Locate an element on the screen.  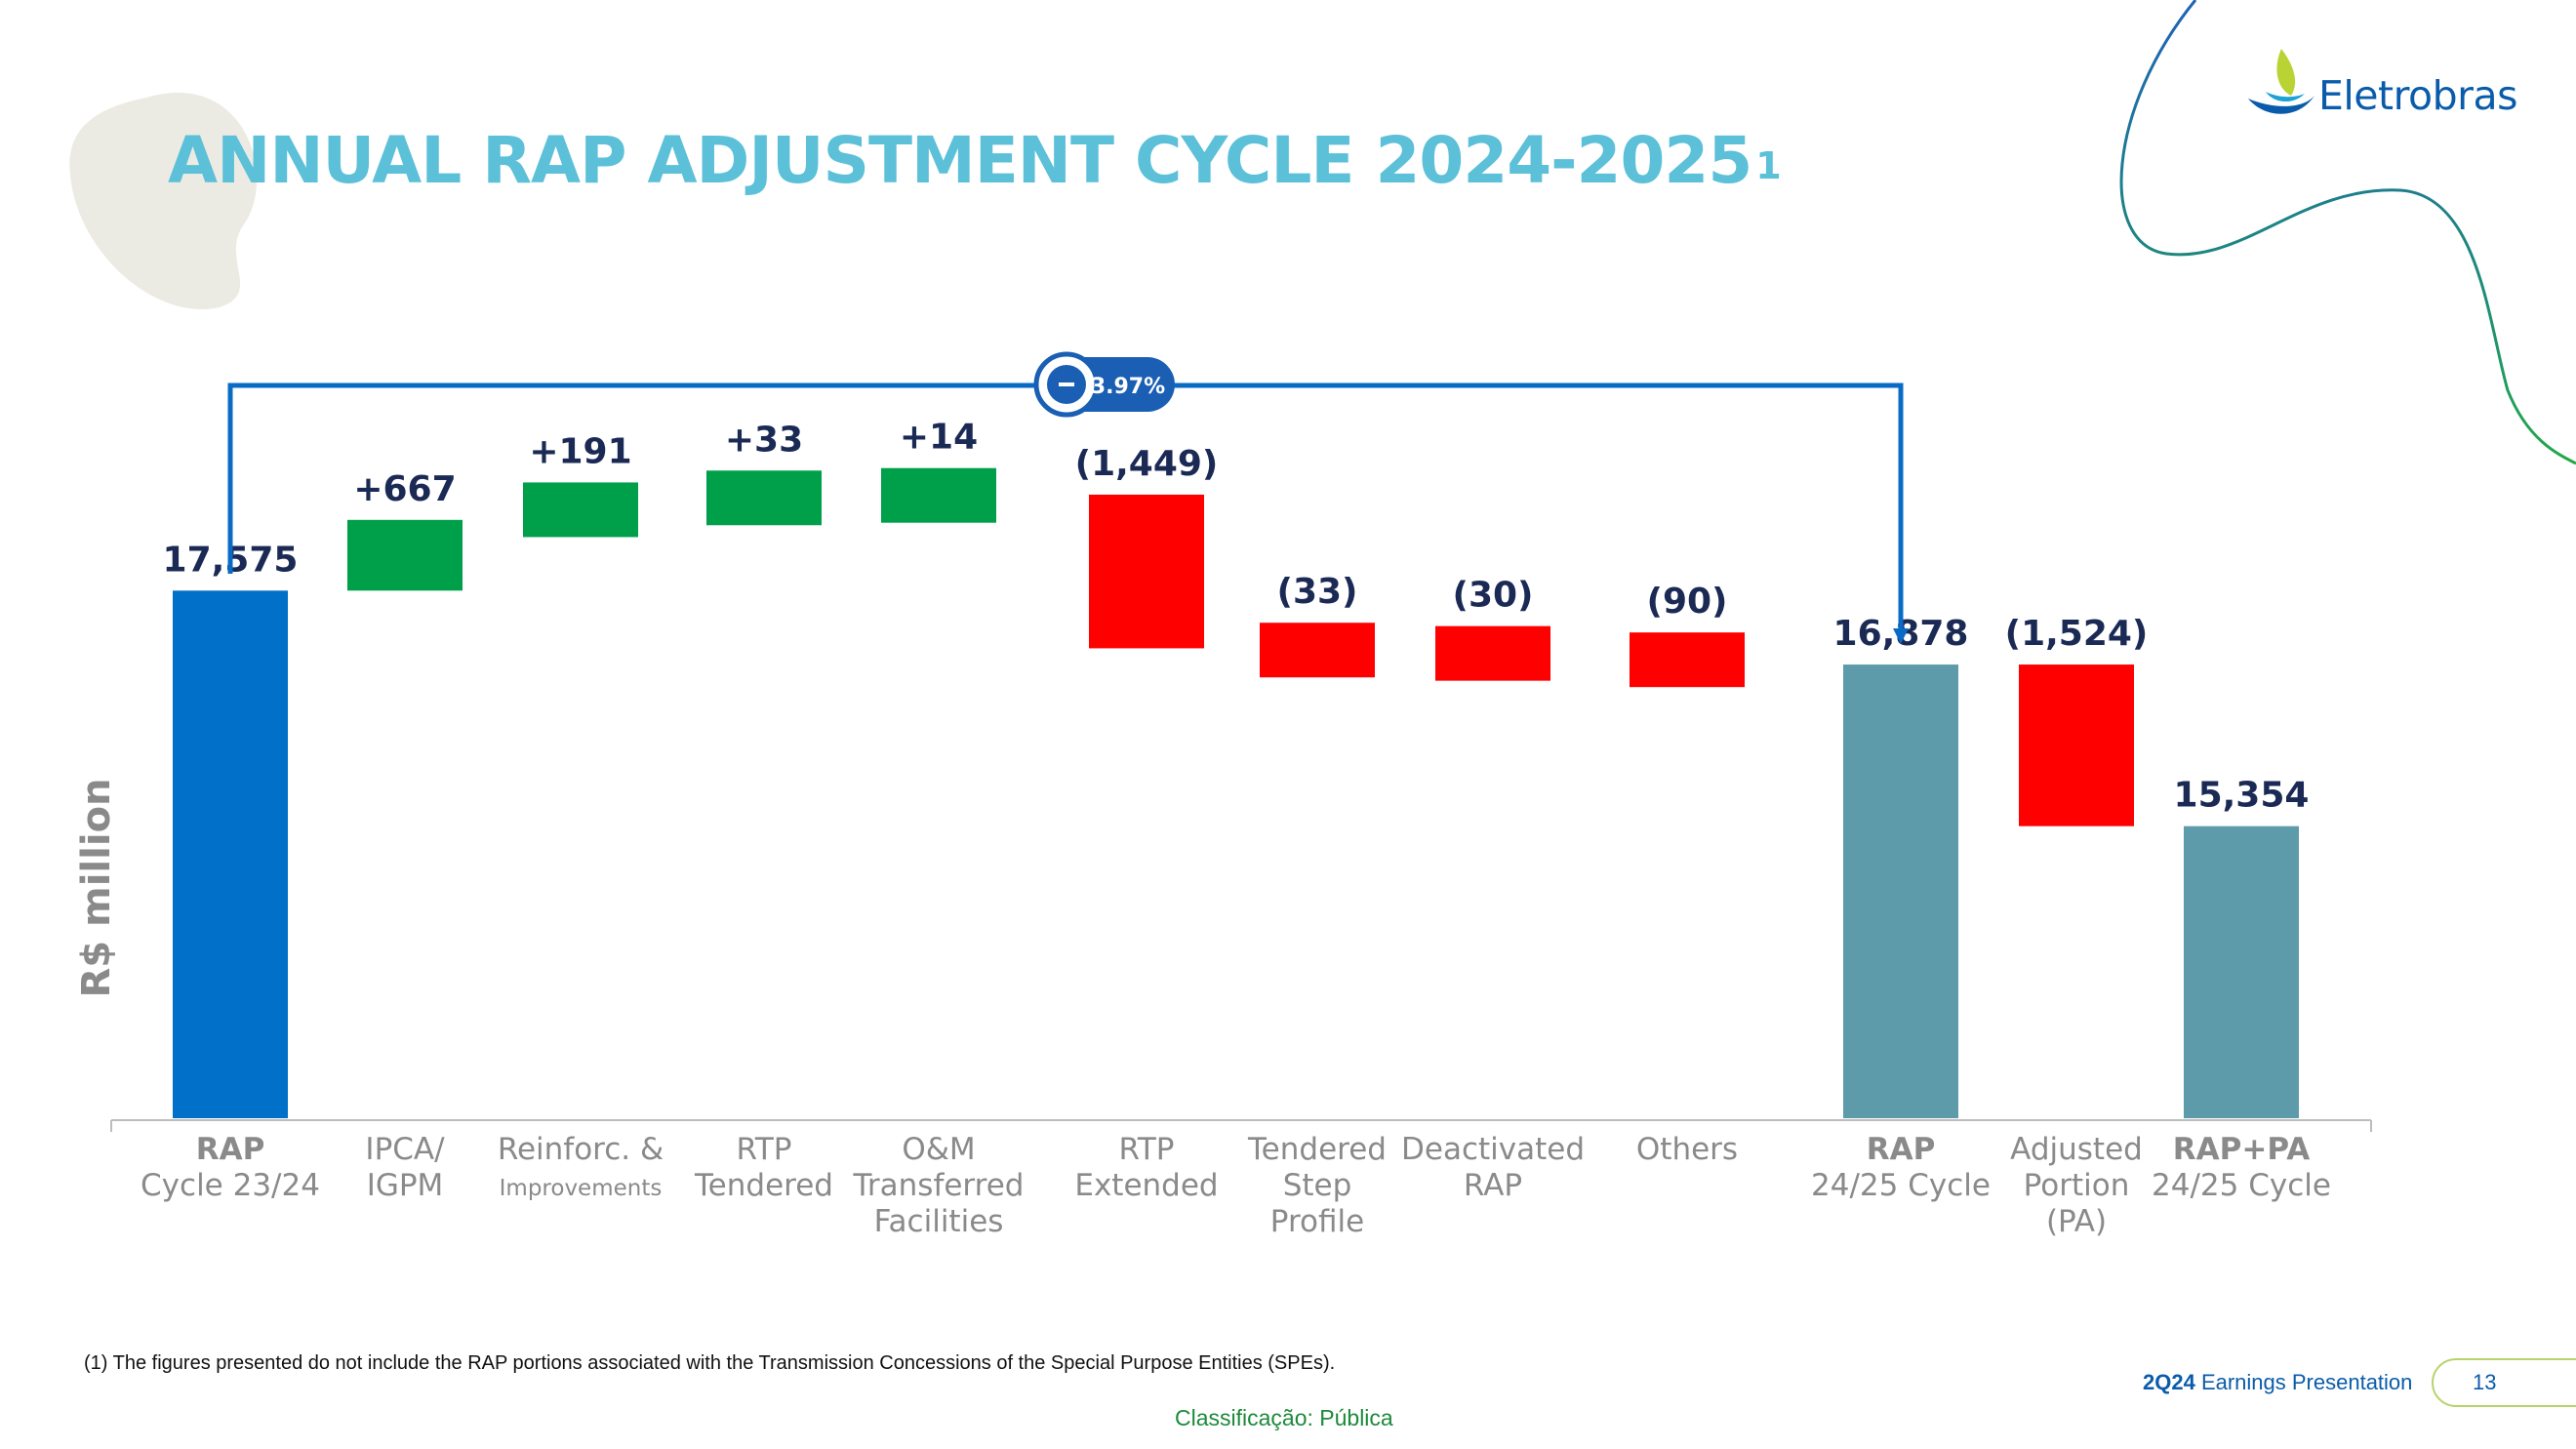
category-label: Extended is located at coordinates (1146, 1185).